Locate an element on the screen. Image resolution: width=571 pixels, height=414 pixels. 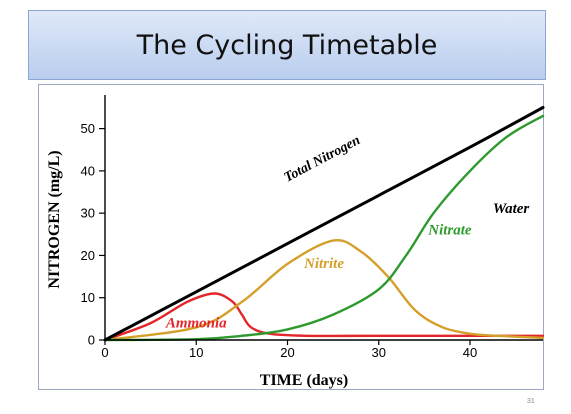
y-axis-title: NITROGEN (mg/L) is located at coordinates (54, 219).